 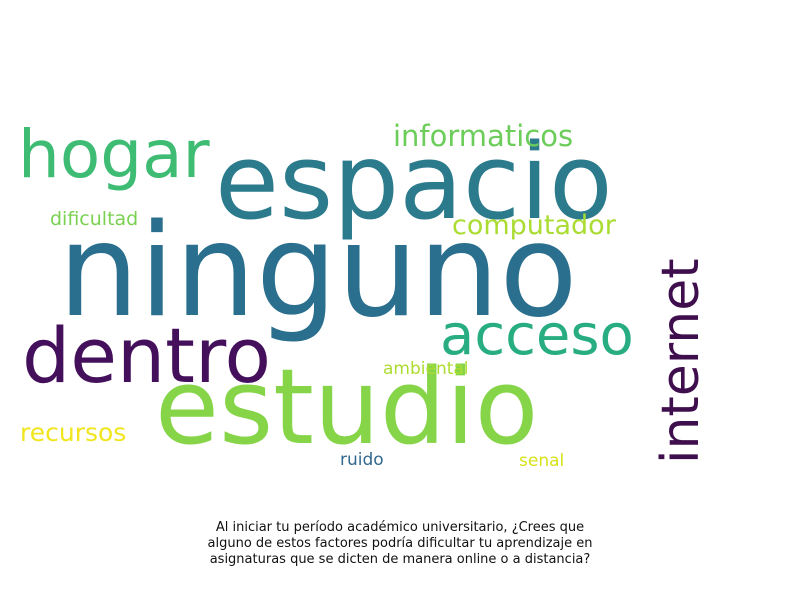 What do you see at coordinates (73, 432) in the screenshot?
I see `word-recursos: recursos` at bounding box center [73, 432].